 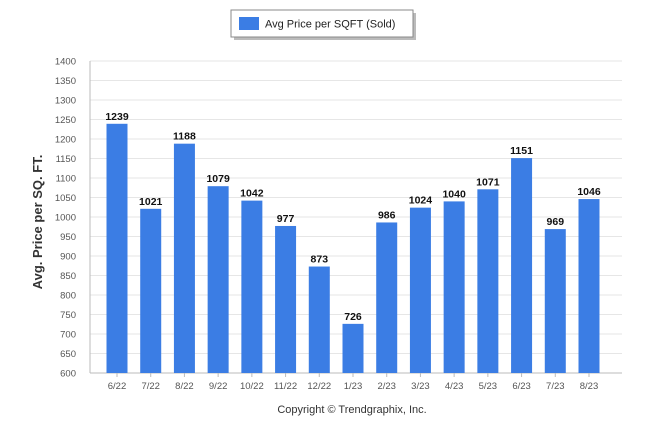 What do you see at coordinates (117, 117) in the screenshot?
I see `data-label: 1239` at bounding box center [117, 117].